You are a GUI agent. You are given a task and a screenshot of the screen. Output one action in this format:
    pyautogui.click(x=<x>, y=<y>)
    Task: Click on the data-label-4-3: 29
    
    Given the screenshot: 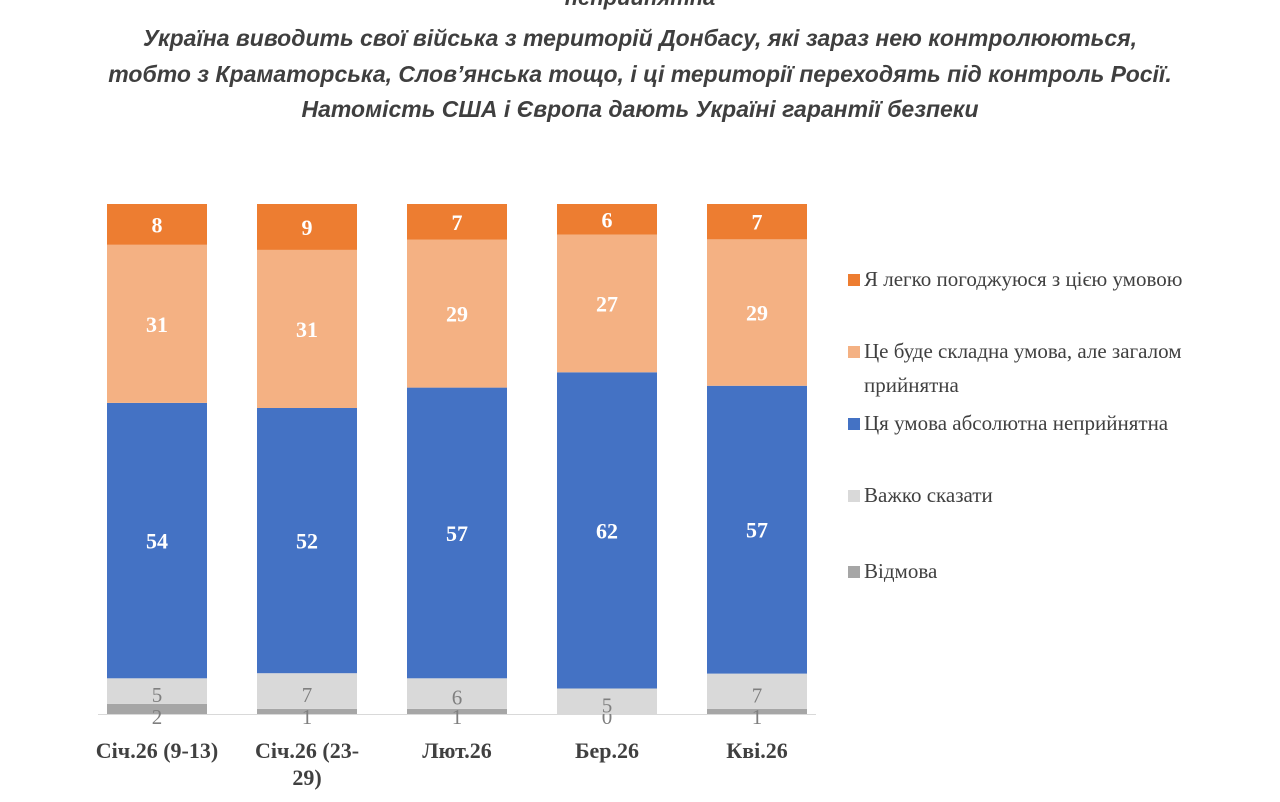 What is the action you would take?
    pyautogui.click(x=457, y=314)
    